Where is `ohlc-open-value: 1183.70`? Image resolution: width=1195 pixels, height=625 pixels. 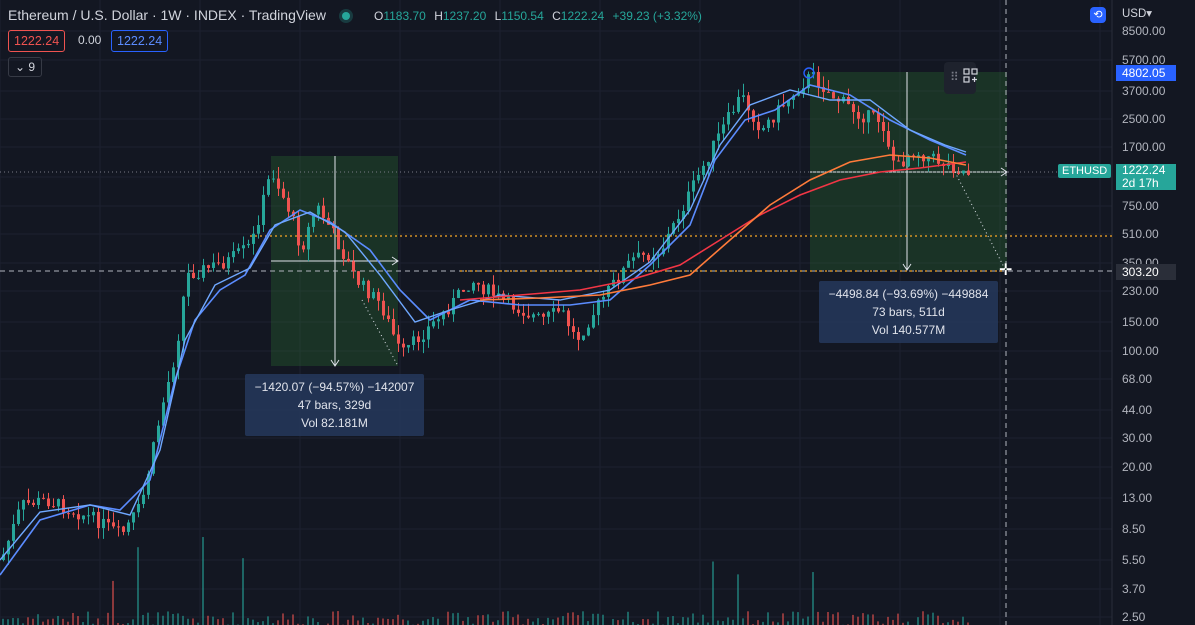
ohlc-open-value: 1183.70 is located at coordinates (404, 16).